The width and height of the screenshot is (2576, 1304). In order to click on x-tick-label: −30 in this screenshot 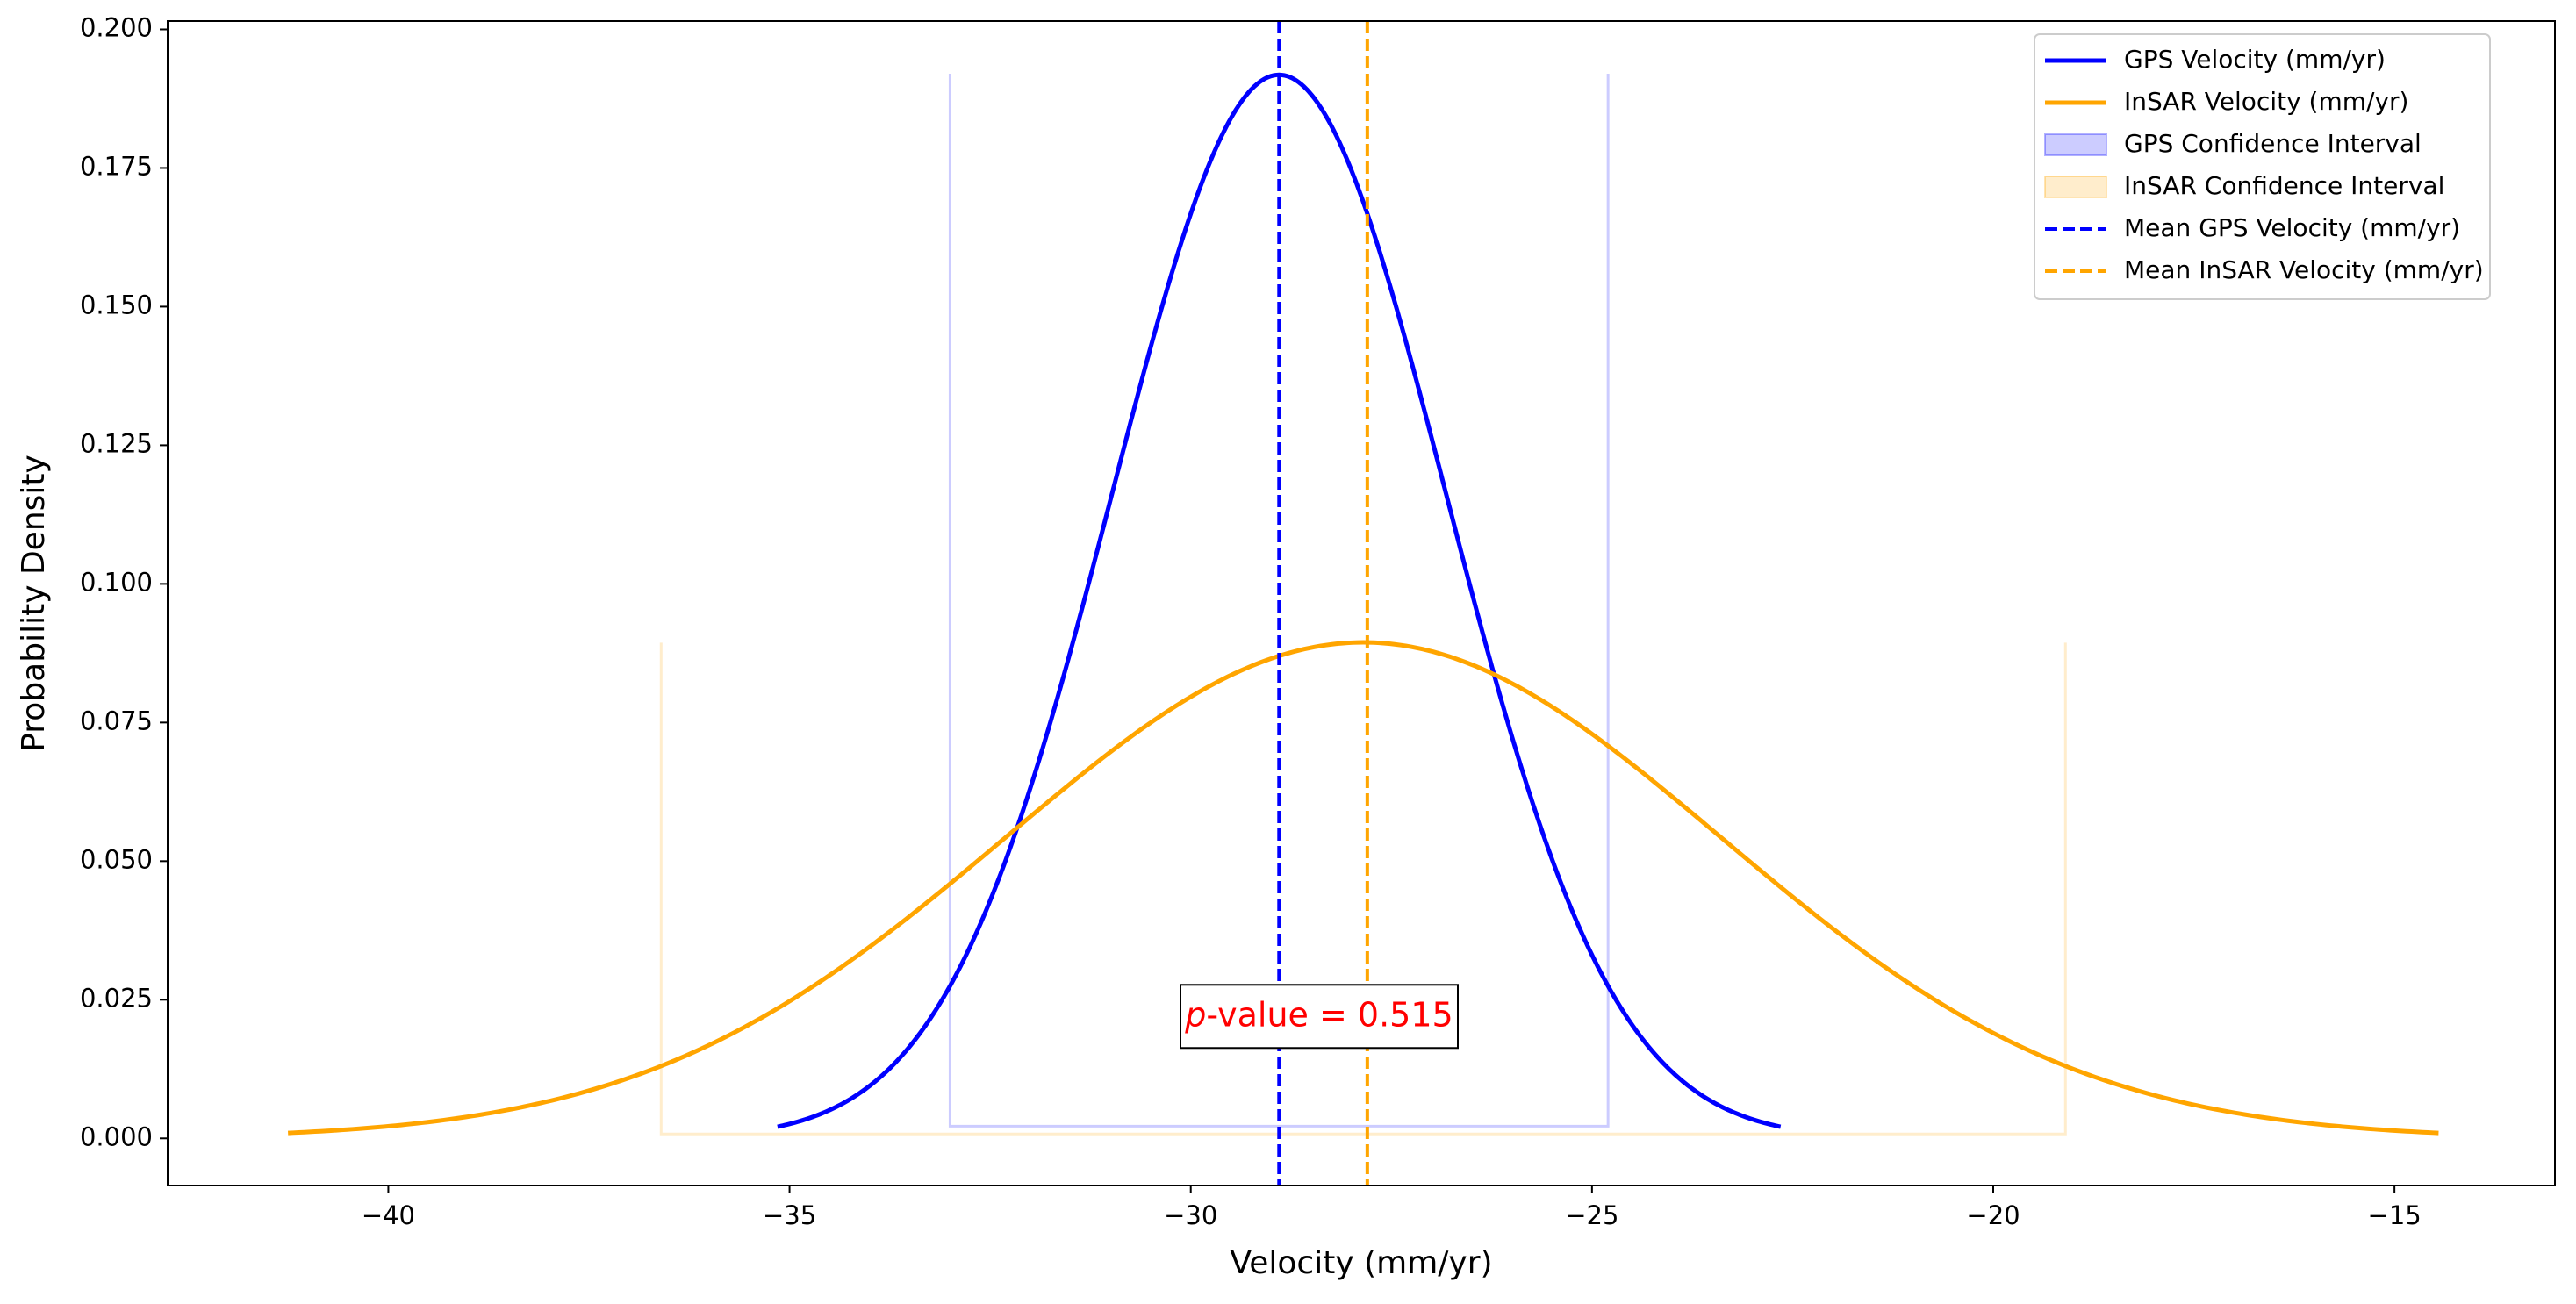, I will do `click(1191, 1215)`.